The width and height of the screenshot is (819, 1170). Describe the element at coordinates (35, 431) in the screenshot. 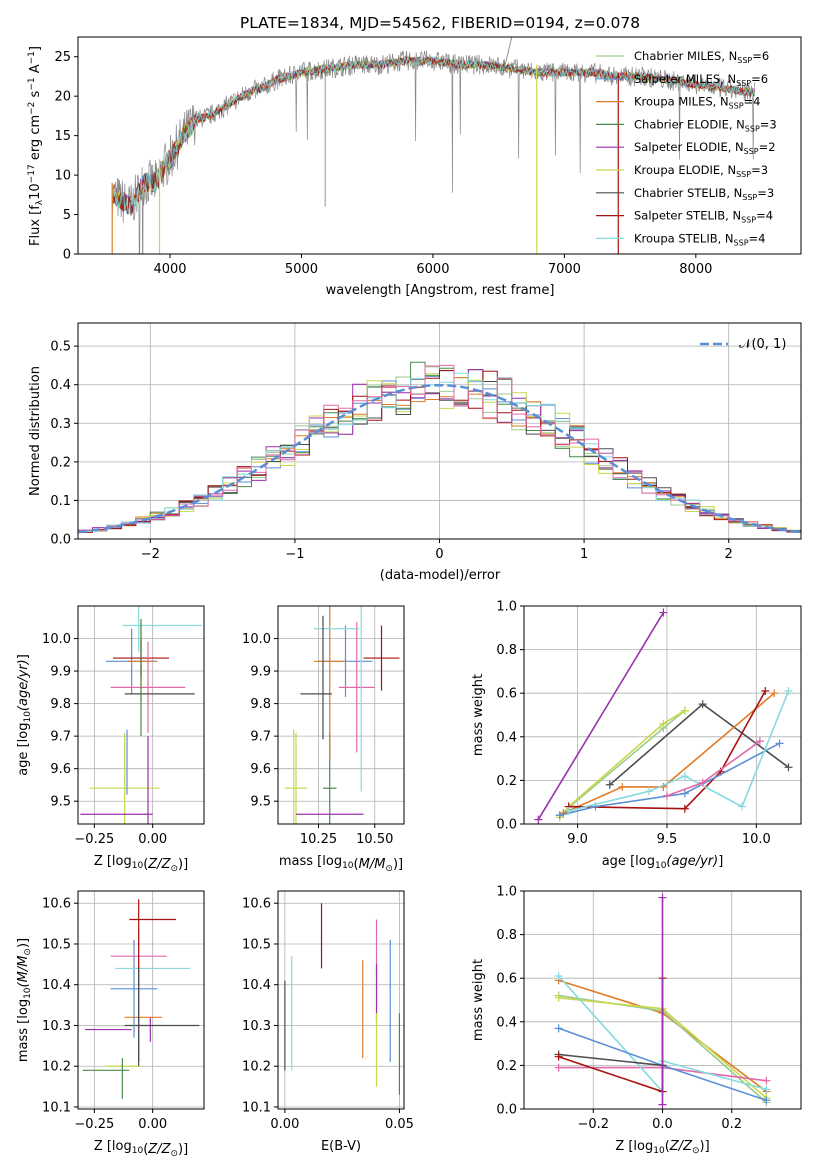

I see `y-axis-label: Normed distribution` at that location.